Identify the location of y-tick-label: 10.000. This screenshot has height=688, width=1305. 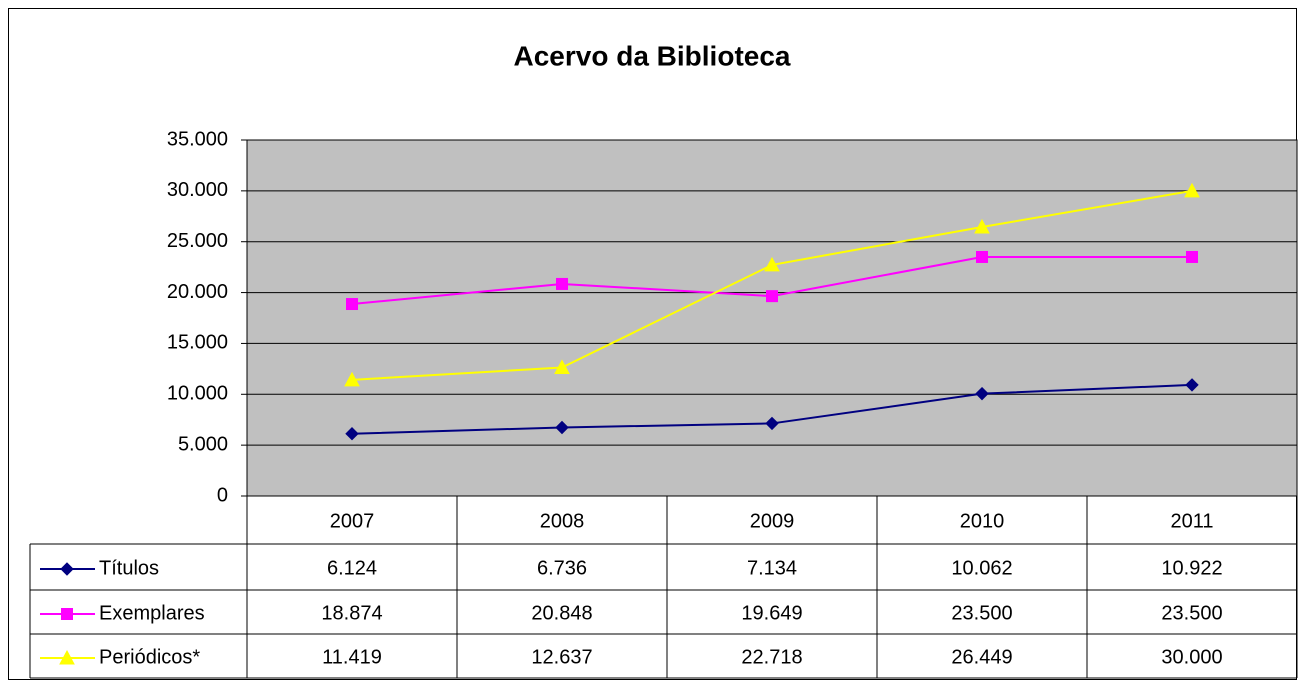
(197, 394).